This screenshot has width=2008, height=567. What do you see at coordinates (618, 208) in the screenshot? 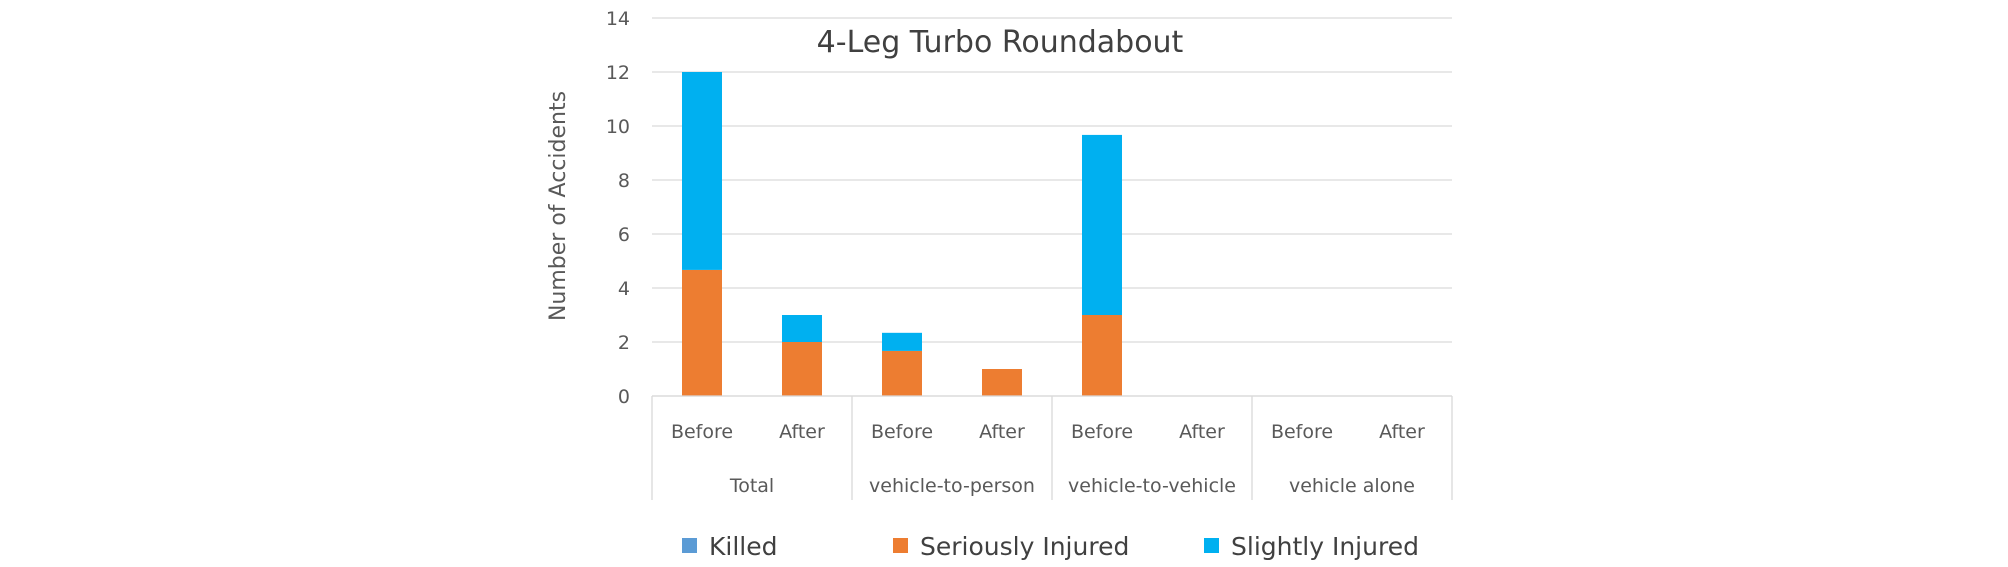
I see `y-axis-ticks: 0 2 4 6 8 10 12 14` at bounding box center [618, 208].